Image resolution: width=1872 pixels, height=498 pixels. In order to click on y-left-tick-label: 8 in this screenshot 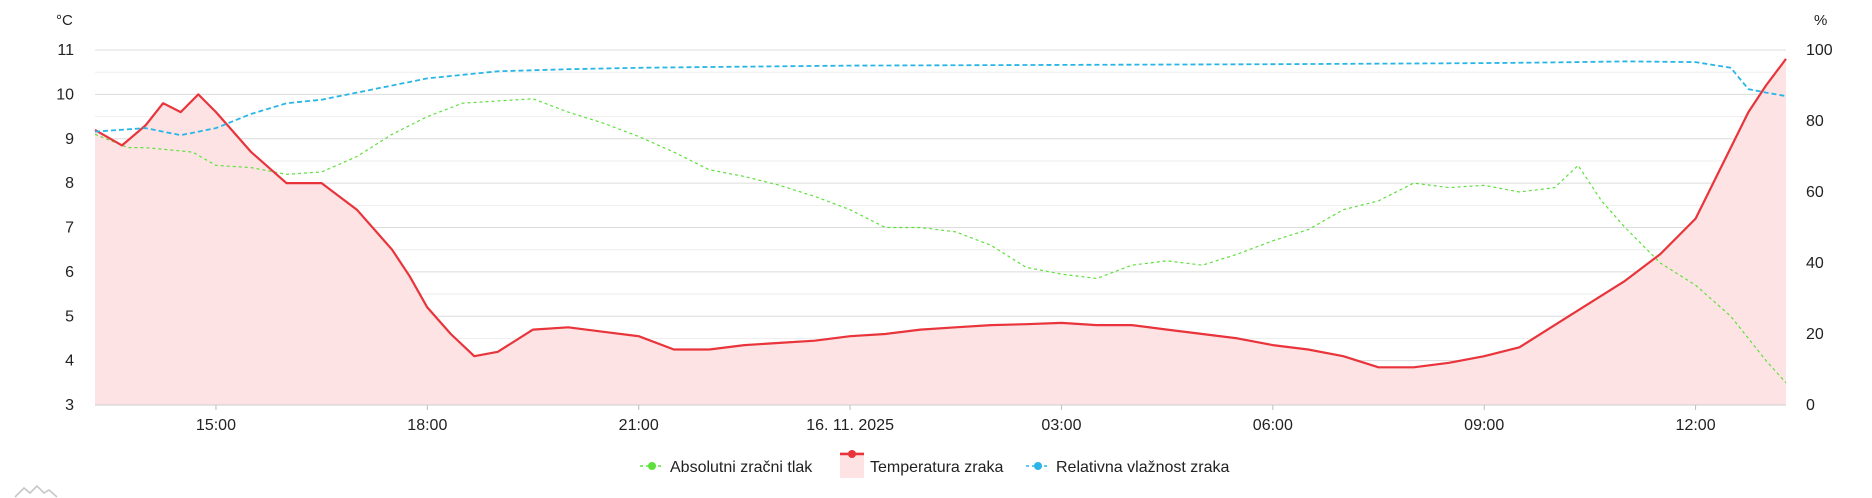, I will do `click(69, 183)`.